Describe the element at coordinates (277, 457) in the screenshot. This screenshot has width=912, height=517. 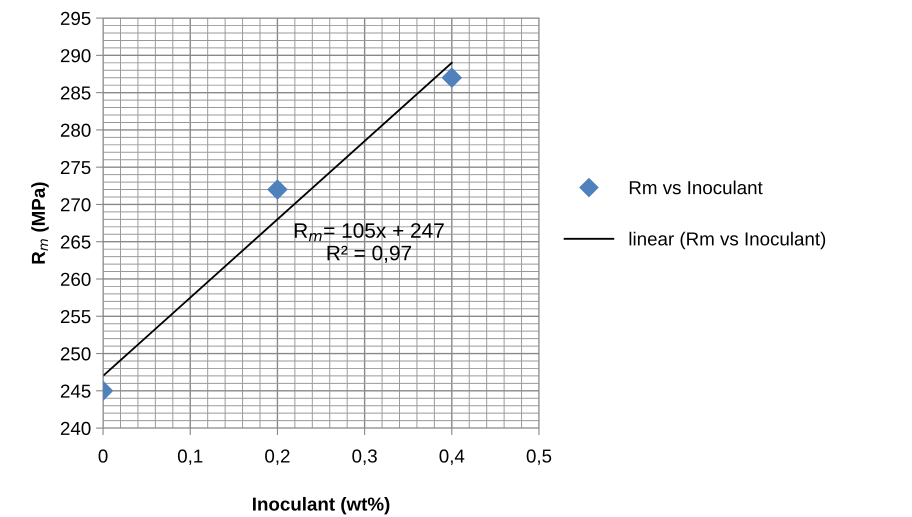
I see `x-tick-label: 0,2` at that location.